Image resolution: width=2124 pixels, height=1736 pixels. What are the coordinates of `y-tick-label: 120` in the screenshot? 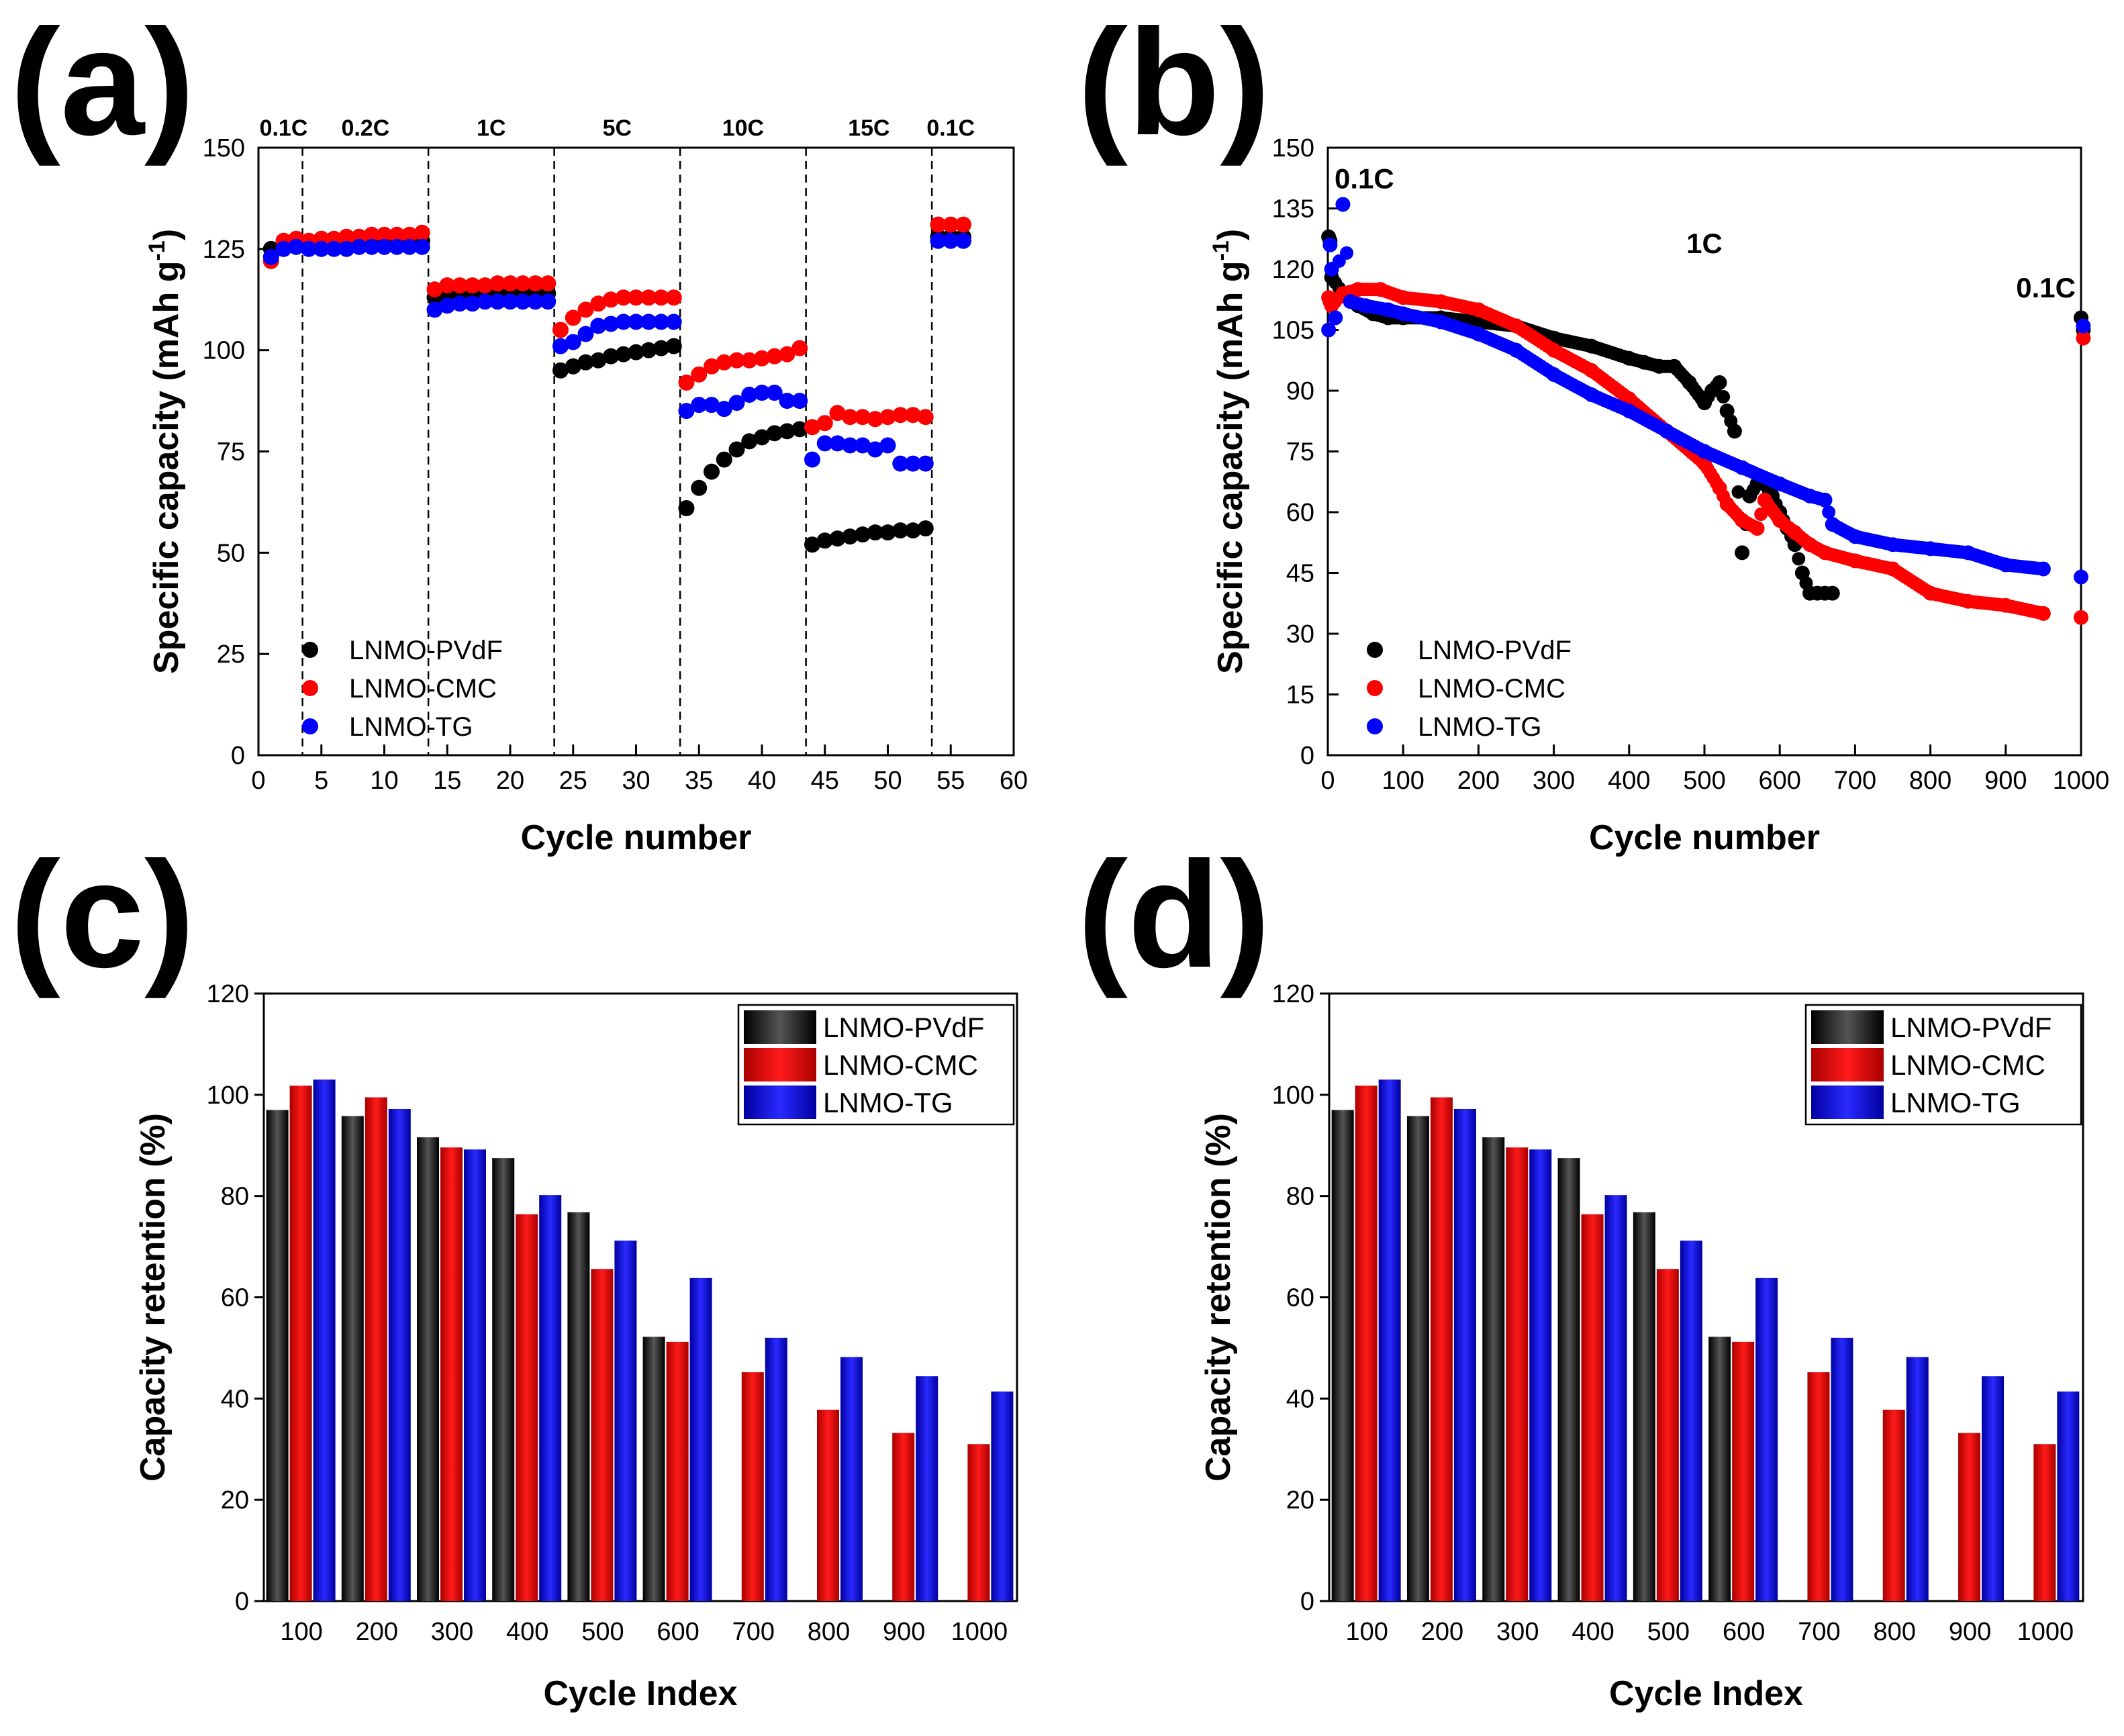 It's located at (1293, 994).